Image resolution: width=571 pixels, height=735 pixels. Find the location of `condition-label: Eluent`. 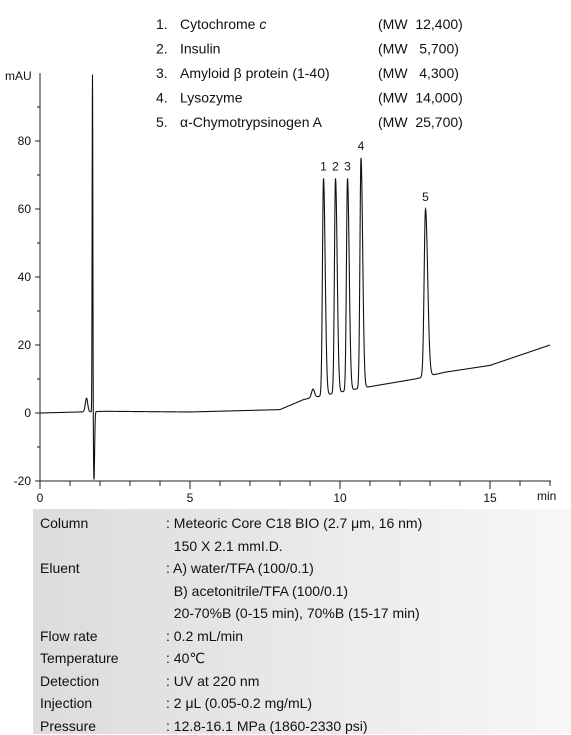

condition-label: Eluent is located at coordinates (60, 568).